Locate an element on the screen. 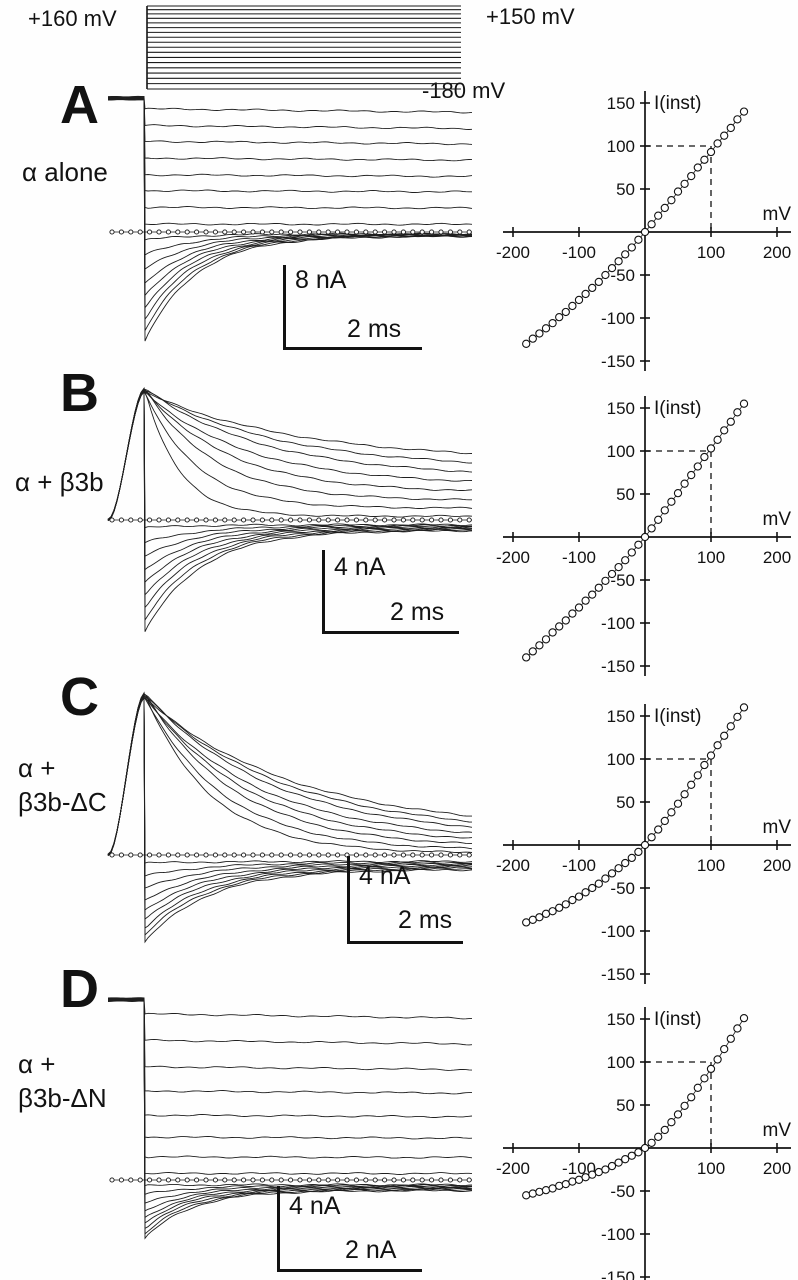  panel-a-horizontal-scale-bar is located at coordinates (352, 348).